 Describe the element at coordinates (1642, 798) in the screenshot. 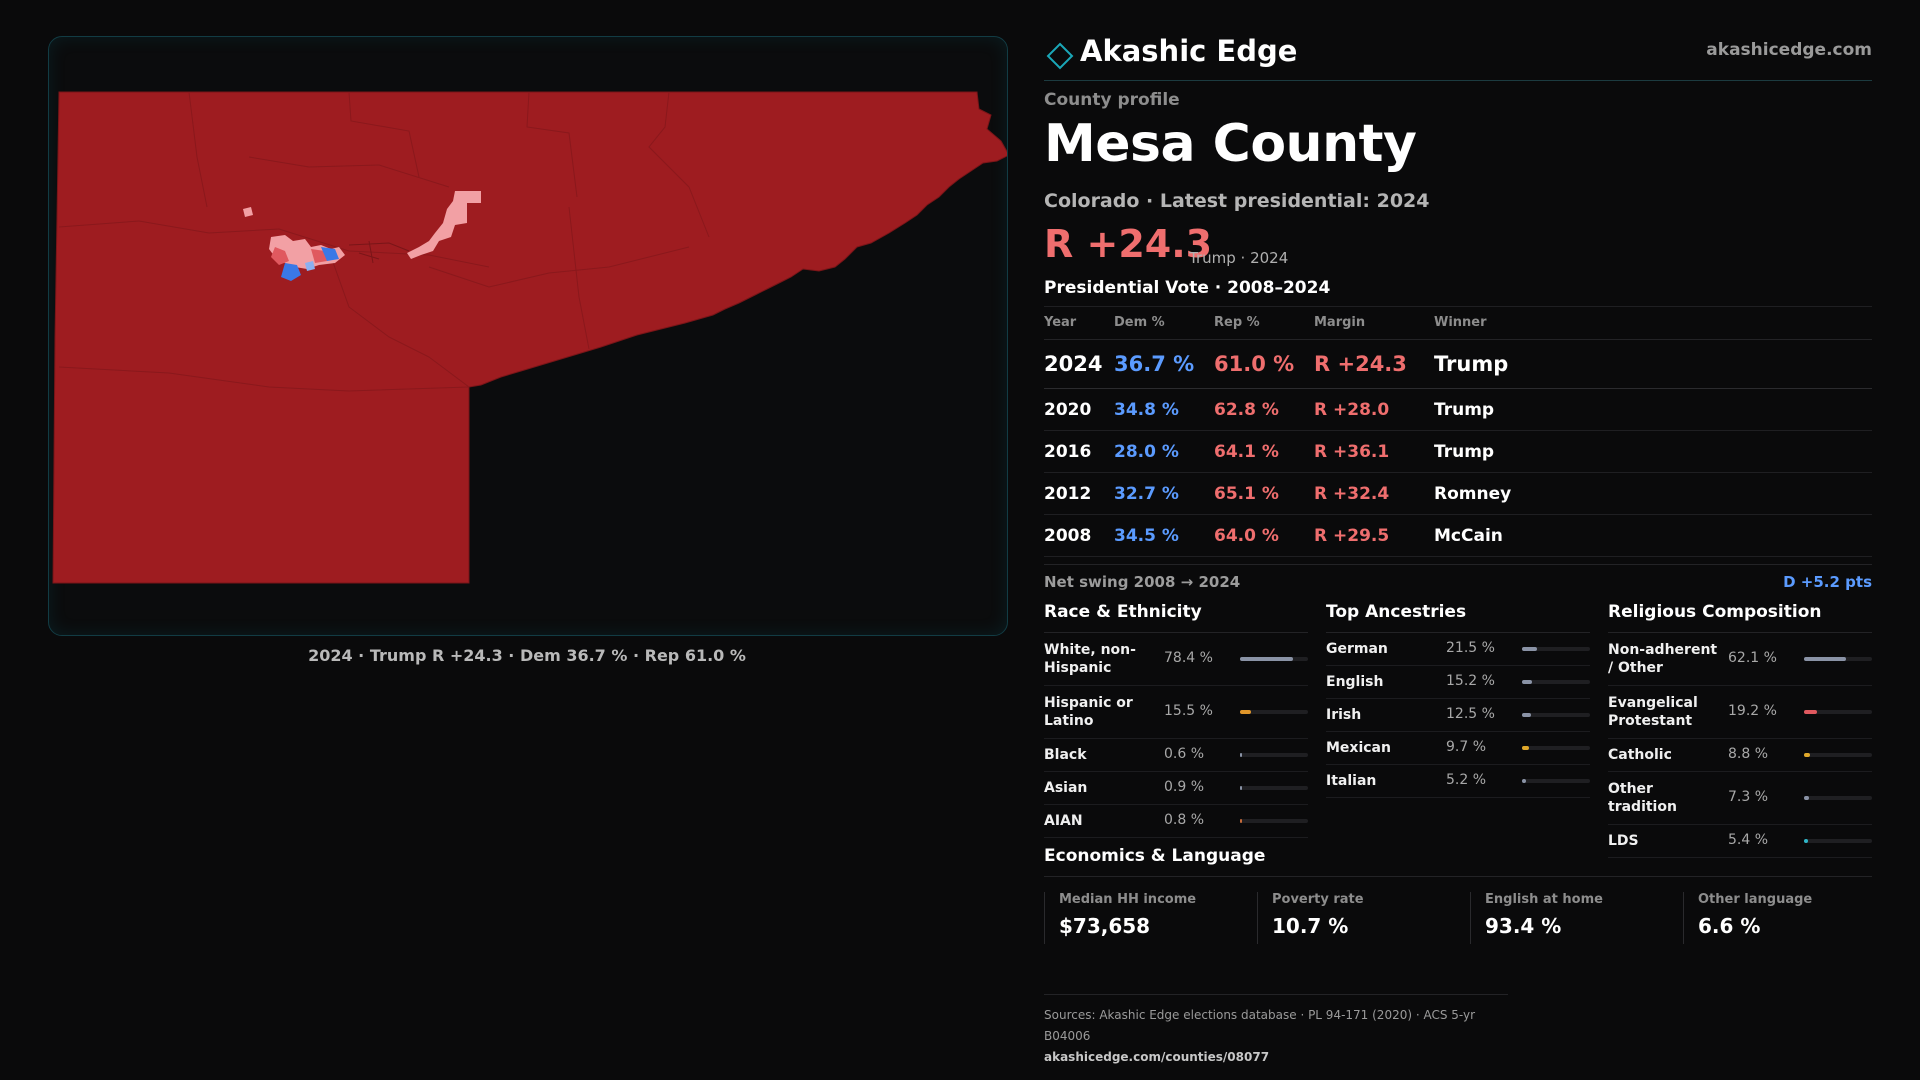

I see `item-label: Other tradition` at that location.